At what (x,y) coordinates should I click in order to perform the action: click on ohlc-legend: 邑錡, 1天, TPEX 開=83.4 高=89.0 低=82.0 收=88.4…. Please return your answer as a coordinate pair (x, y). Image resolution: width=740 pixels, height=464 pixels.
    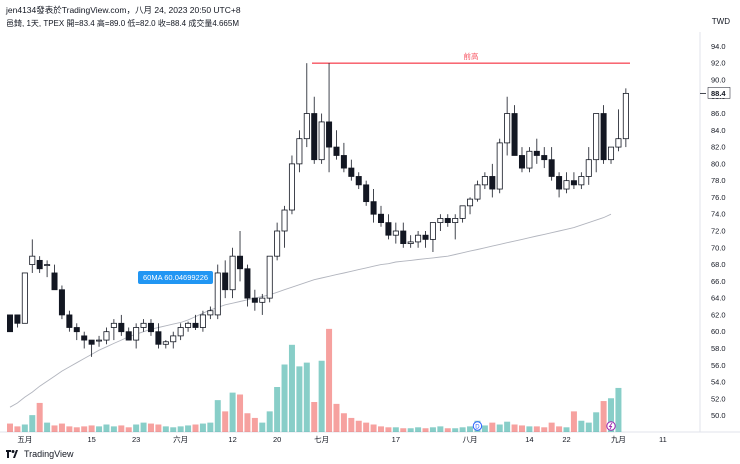
    Looking at the image, I should click on (122, 23).